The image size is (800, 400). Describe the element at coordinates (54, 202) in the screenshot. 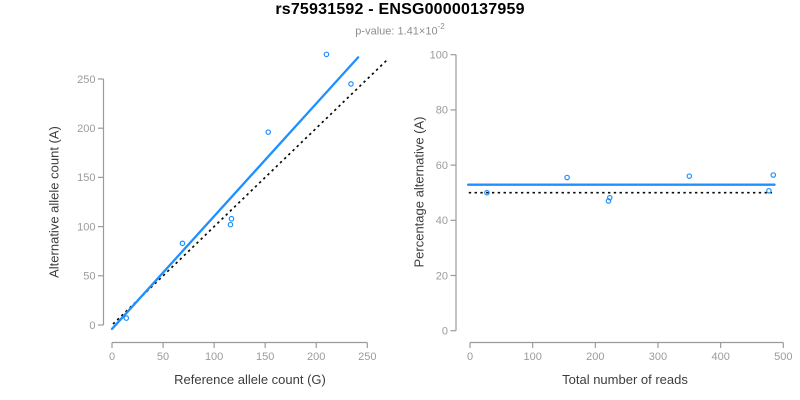

I see `left-plot-y-axis-title: Alternative allele count (A)` at that location.